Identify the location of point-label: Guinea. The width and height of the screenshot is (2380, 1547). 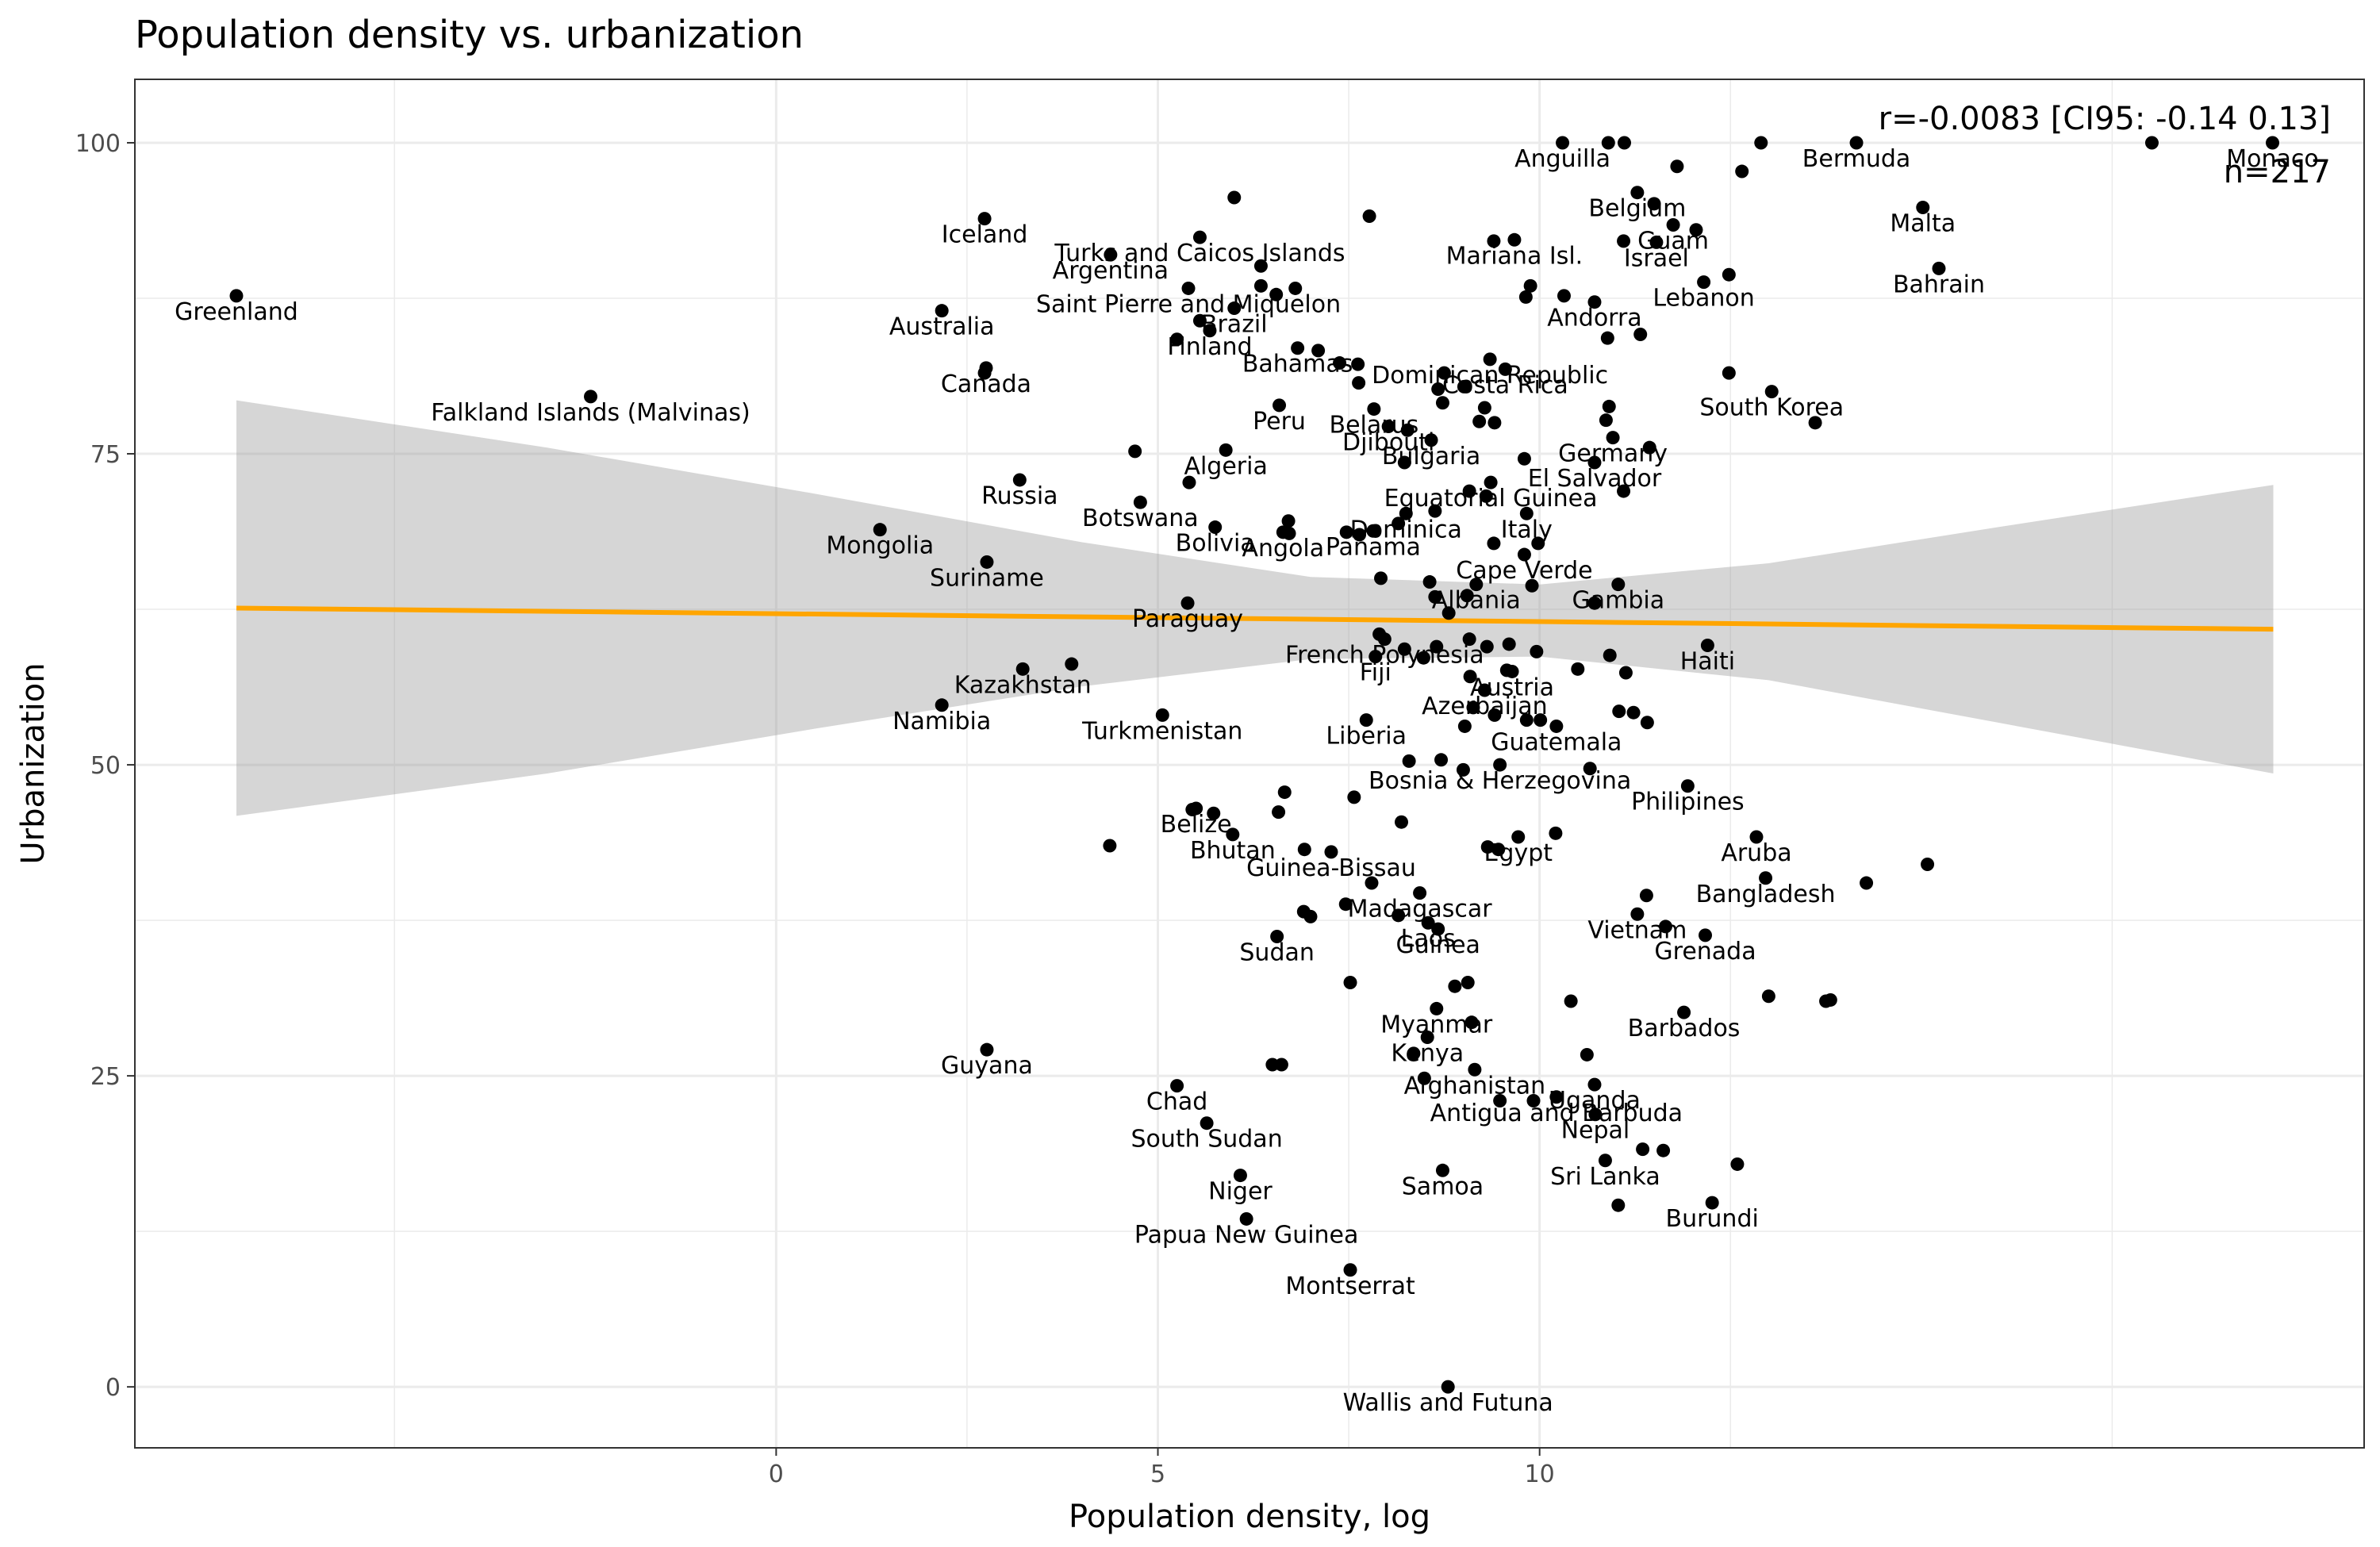
(1437, 945).